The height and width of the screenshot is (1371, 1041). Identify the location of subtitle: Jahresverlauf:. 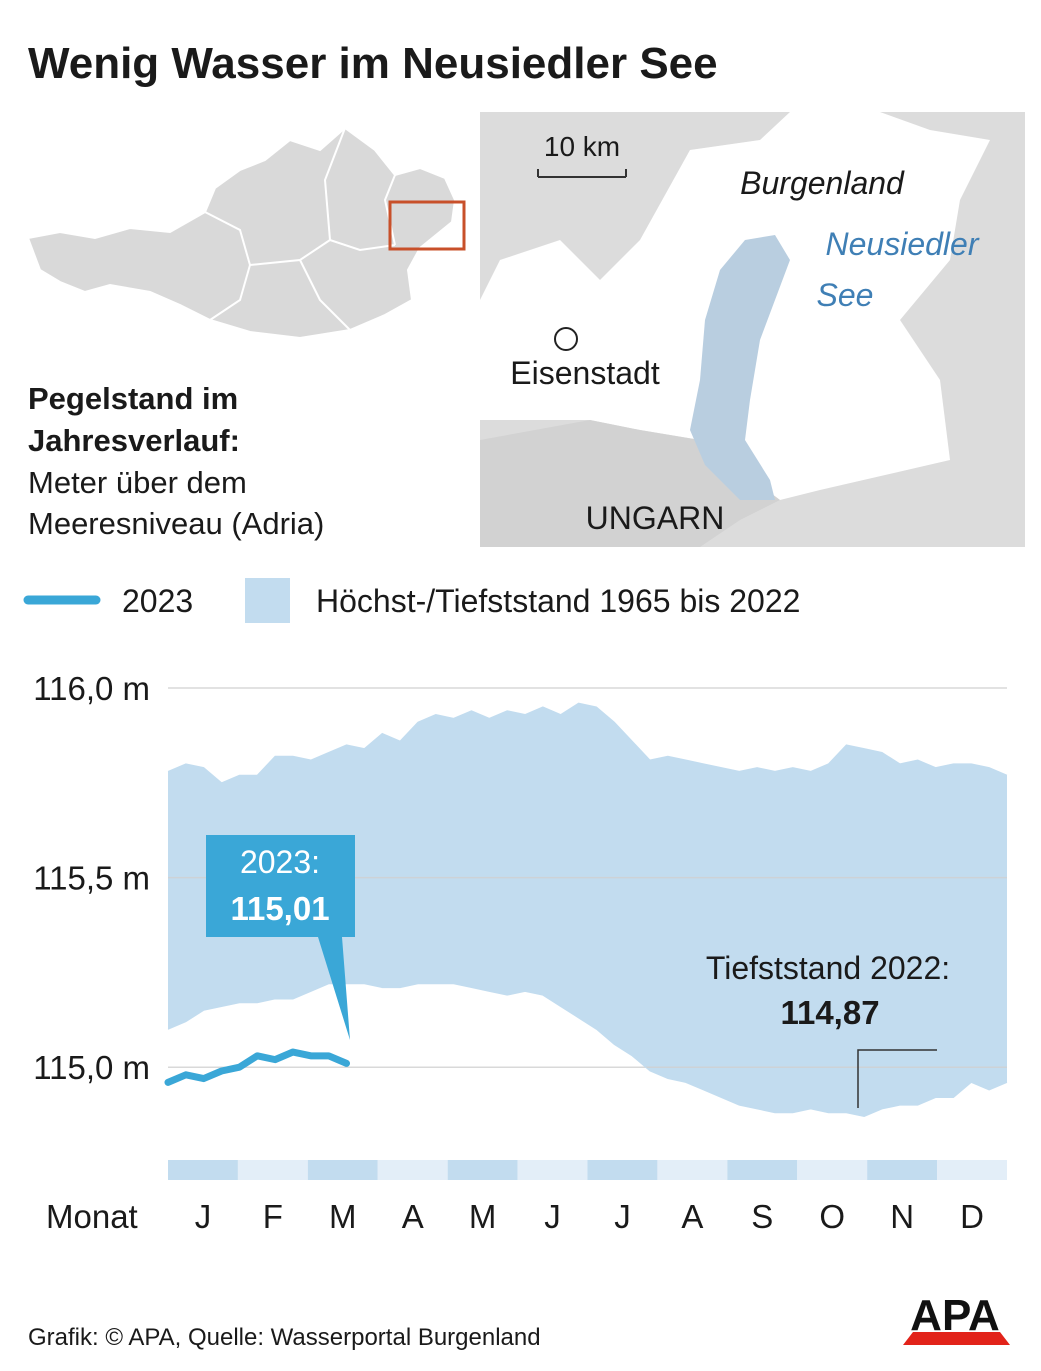
(134, 440).